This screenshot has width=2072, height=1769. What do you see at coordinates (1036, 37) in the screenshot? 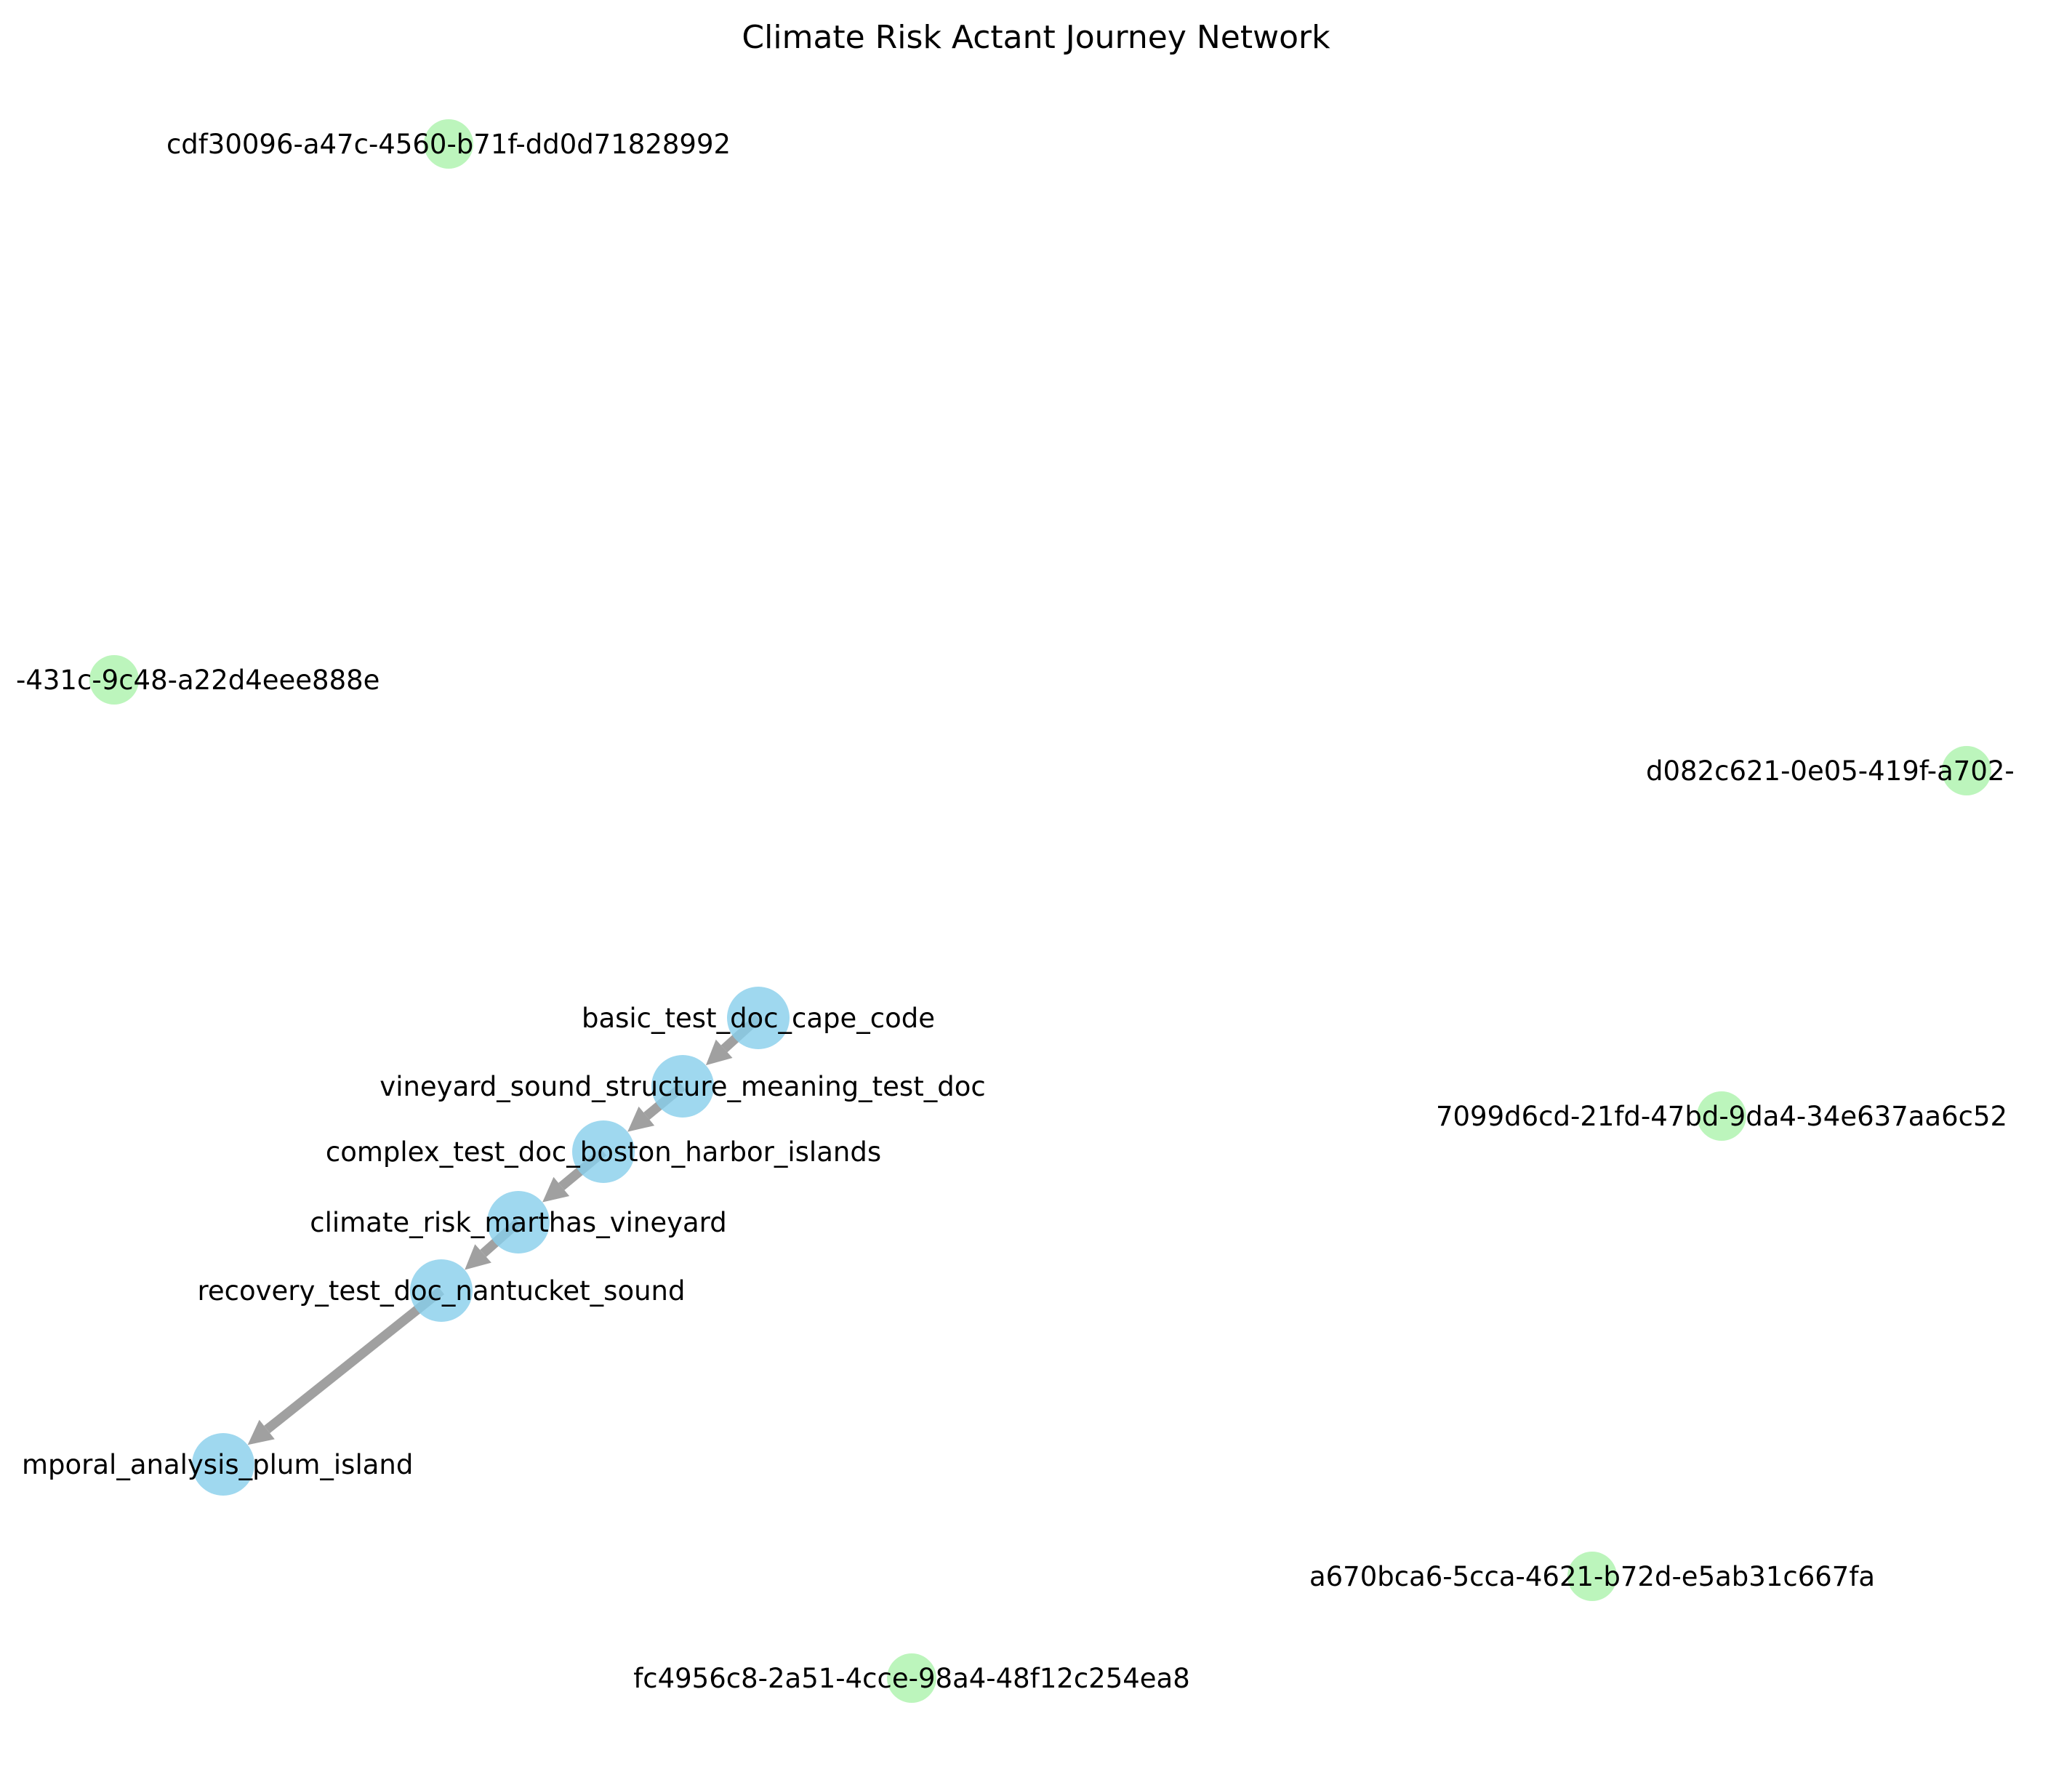
I see `figure-title: Climate Risk Actant Journey Network` at bounding box center [1036, 37].